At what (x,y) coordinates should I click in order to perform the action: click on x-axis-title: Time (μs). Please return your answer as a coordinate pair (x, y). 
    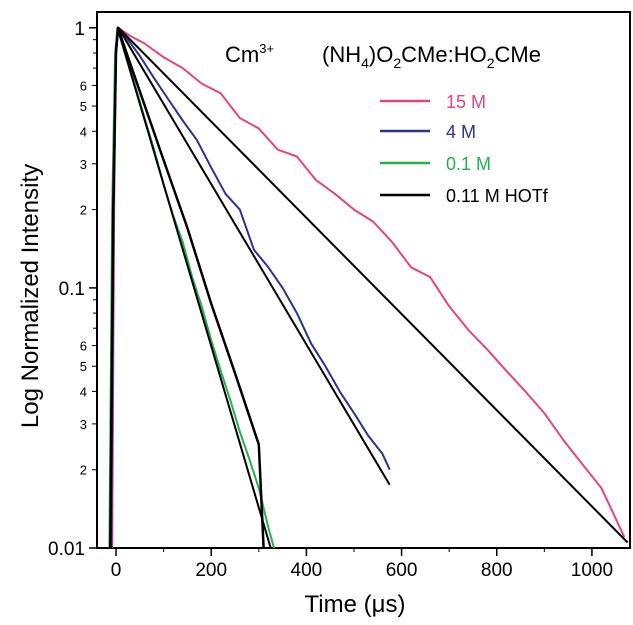
    Looking at the image, I should click on (355, 604).